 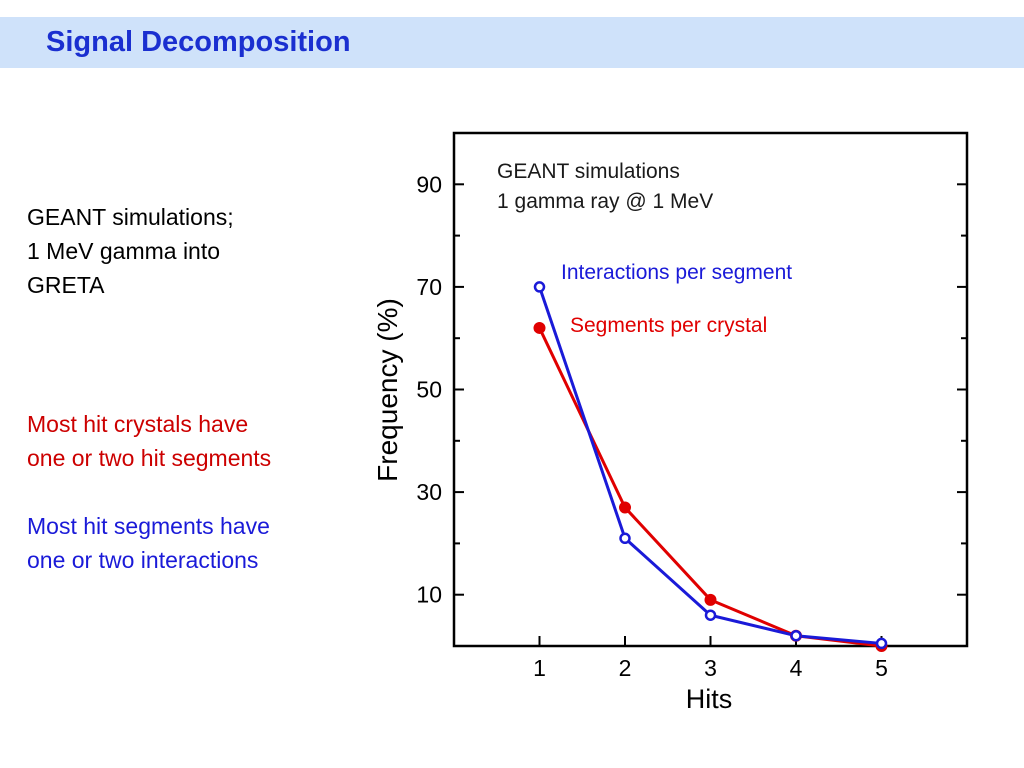 What do you see at coordinates (625, 668) in the screenshot?
I see `x-tick-label: 2` at bounding box center [625, 668].